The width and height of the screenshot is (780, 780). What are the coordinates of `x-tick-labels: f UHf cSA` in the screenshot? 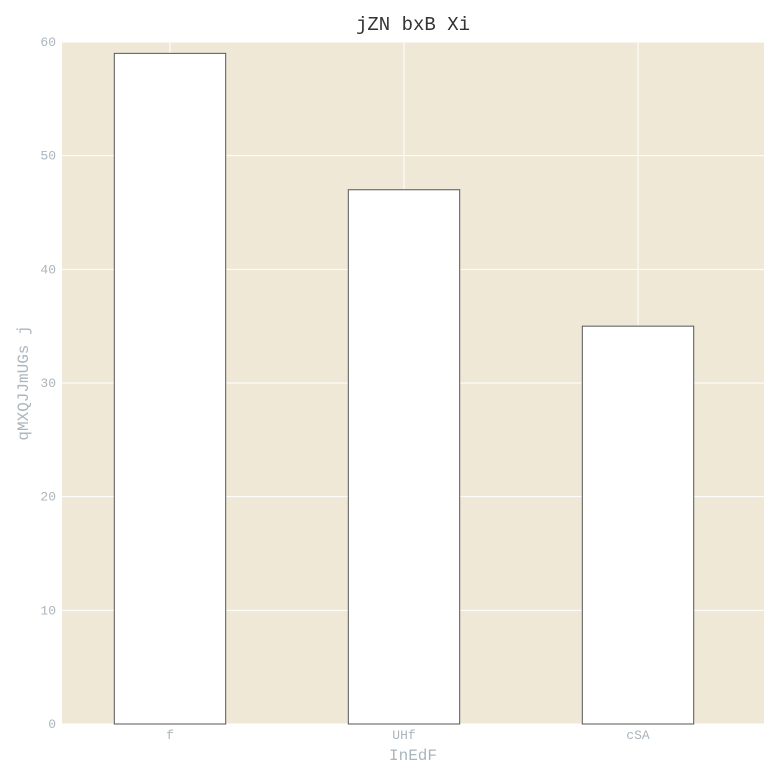 It's located at (408, 735).